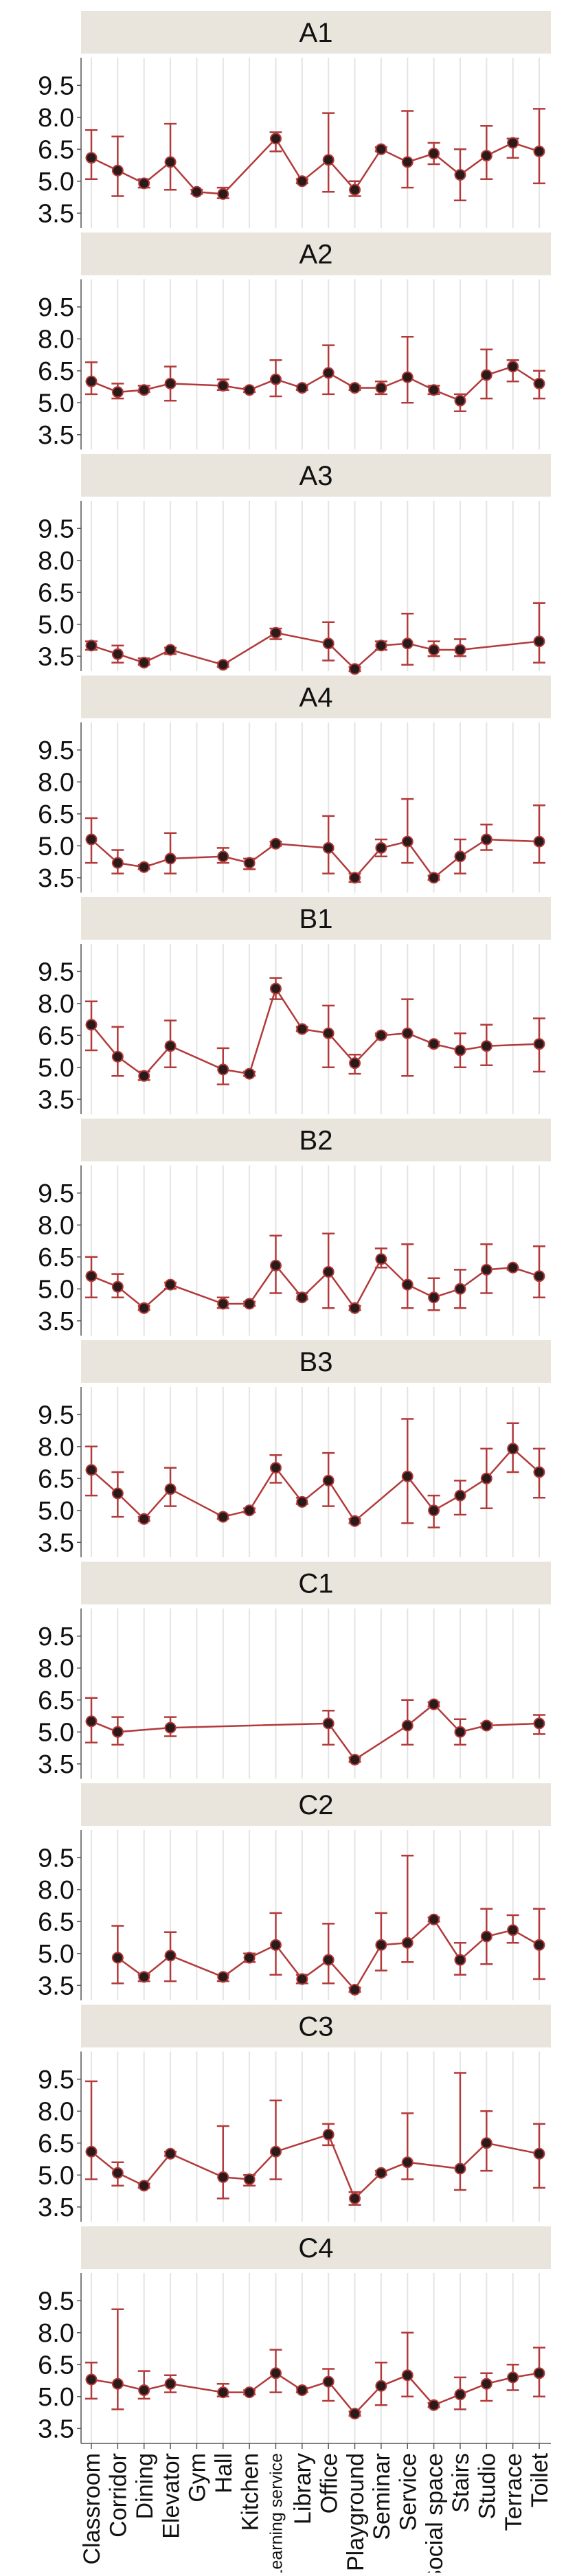 The image size is (566, 2576). I want to click on panel-label: C3, so click(315, 2027).